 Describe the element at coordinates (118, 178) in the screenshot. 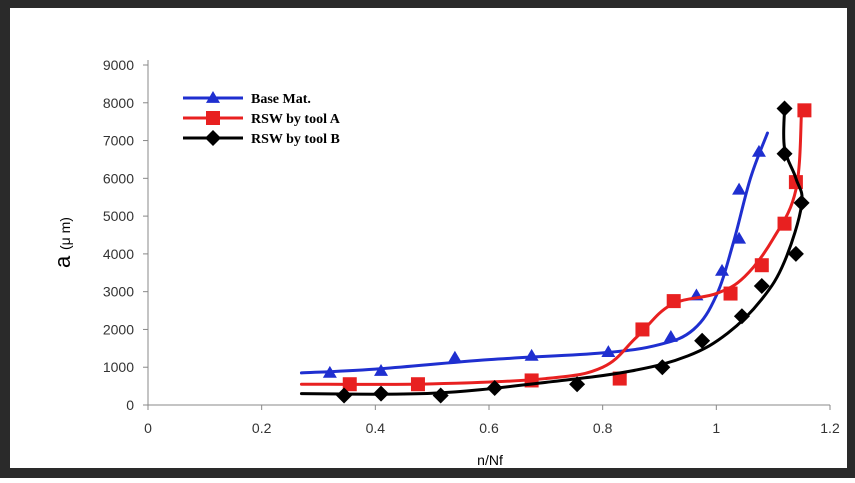

I see `y-tick-label: 6000` at that location.